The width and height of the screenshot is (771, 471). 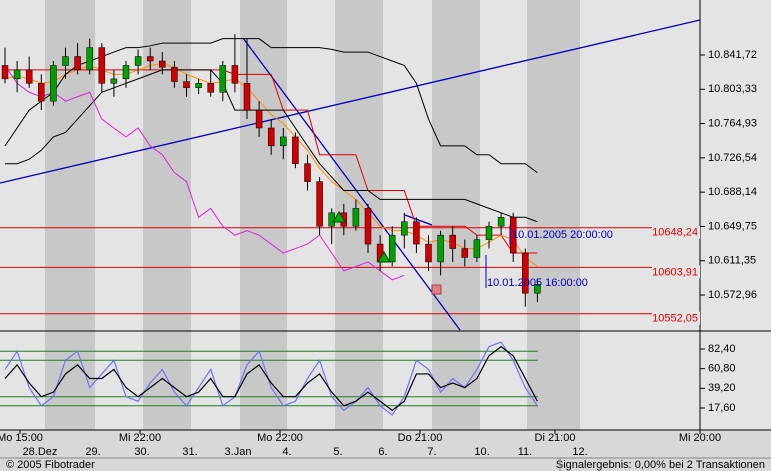 What do you see at coordinates (722, 408) in the screenshot?
I see `osc-tick-label: 17,60` at bounding box center [722, 408].